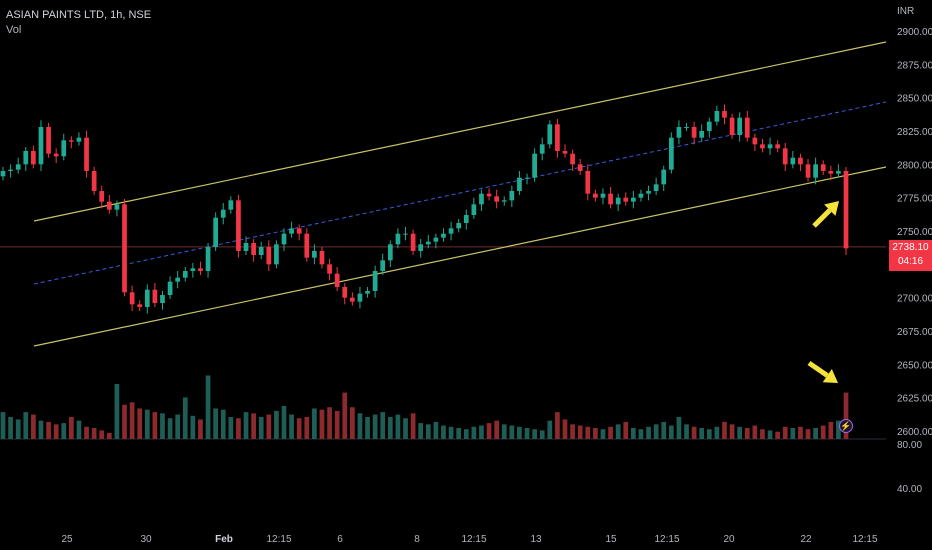  Describe the element at coordinates (909, 489) in the screenshot. I see `volume-tick-label: 40.00` at that location.